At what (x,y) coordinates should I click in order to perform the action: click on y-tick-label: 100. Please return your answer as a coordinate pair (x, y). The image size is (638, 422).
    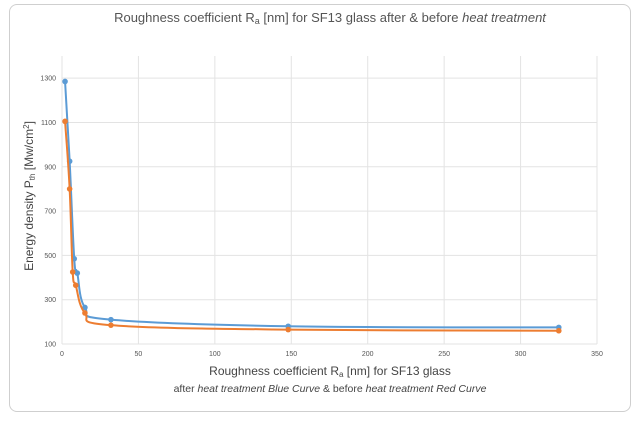
    Looking at the image, I should click on (50, 345).